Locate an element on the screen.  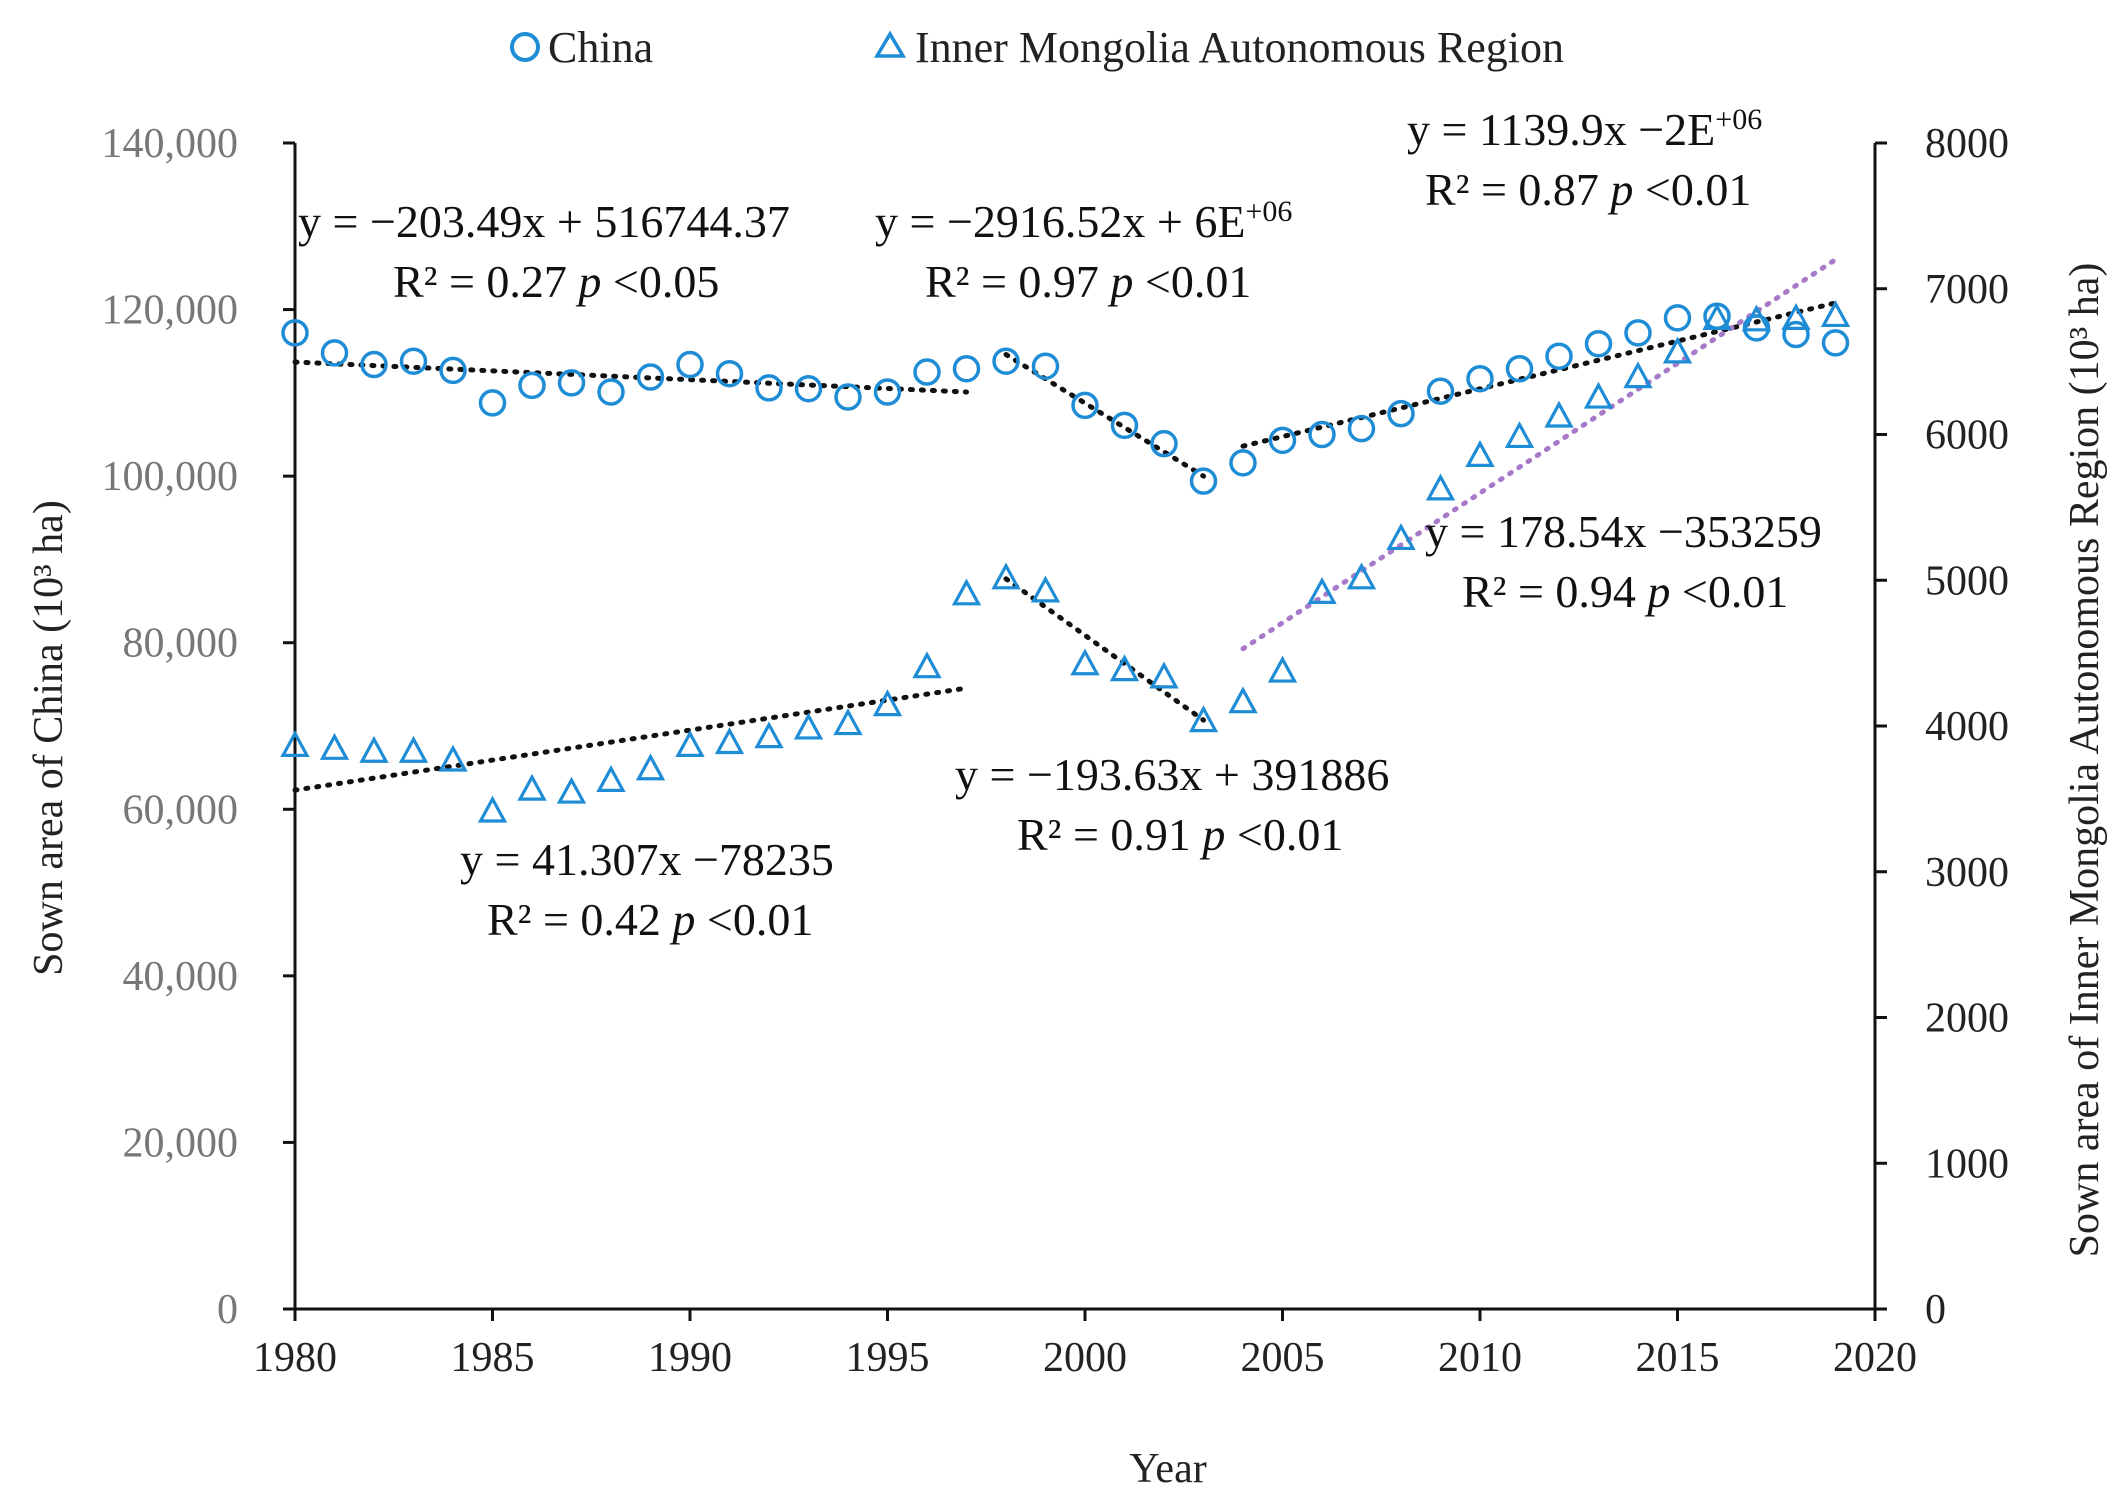
y-right-ticks: 0 1000 2000 3000 4000 5000 6000 7000 8000 is located at coordinates (1942, 727).